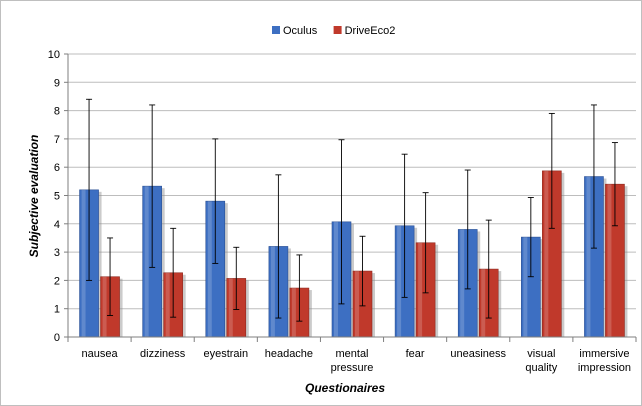  What do you see at coordinates (34, 196) in the screenshot?
I see `y-axis-title: Subjective evaluation` at bounding box center [34, 196].